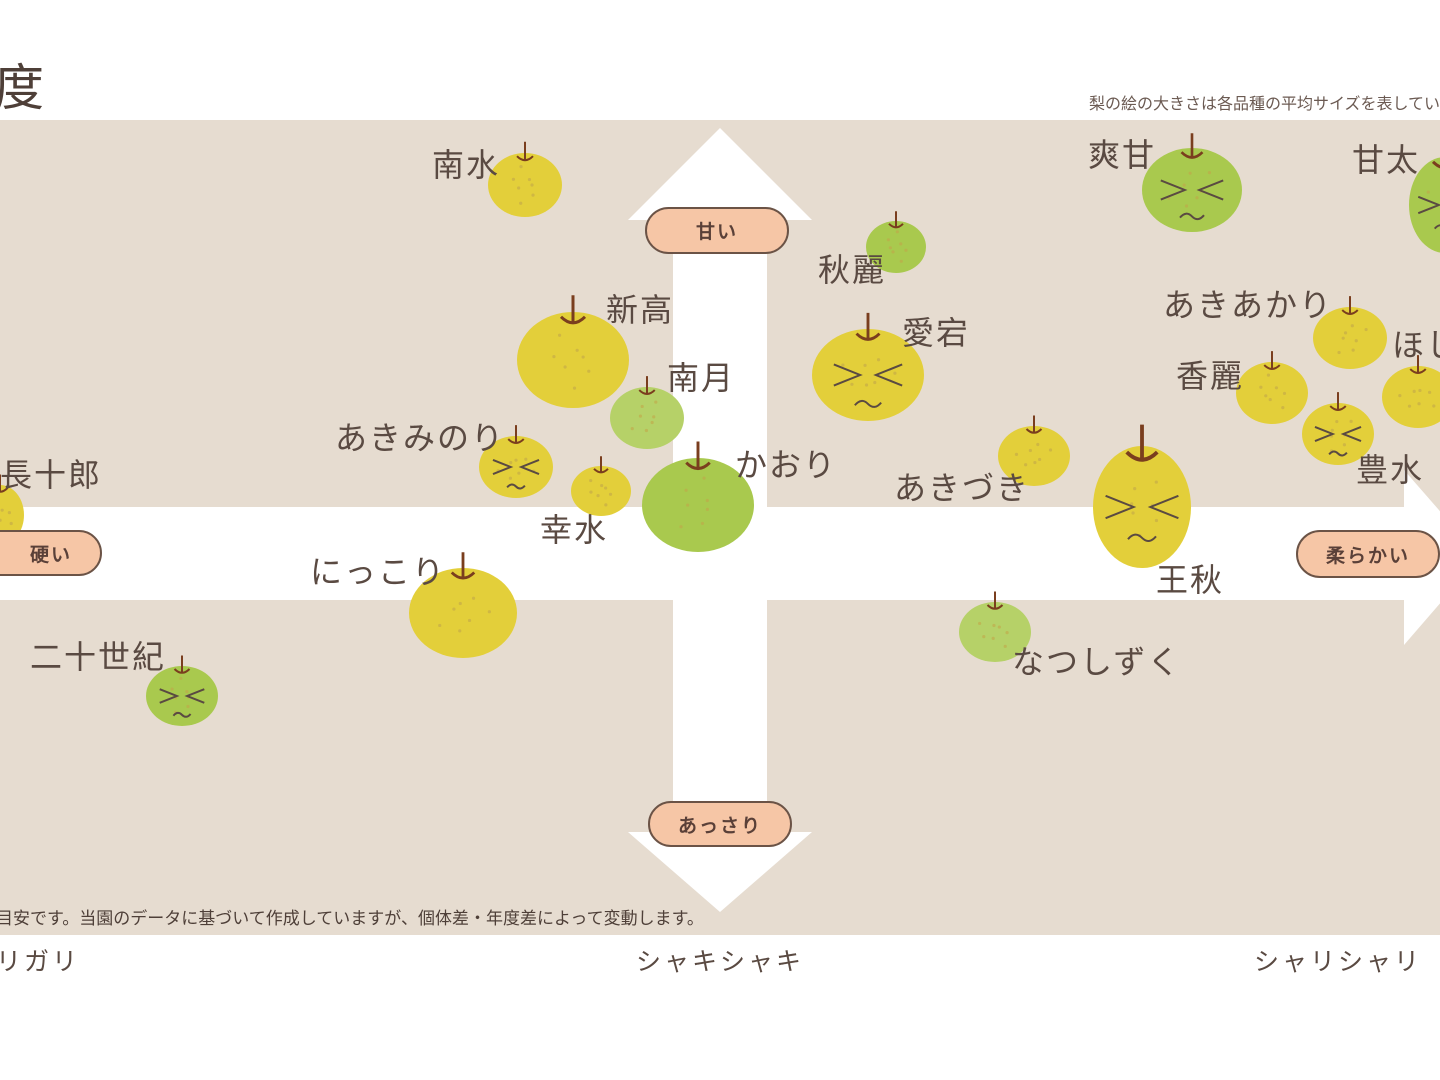  I want to click on pear-label: 長十郎, so click(51, 475).